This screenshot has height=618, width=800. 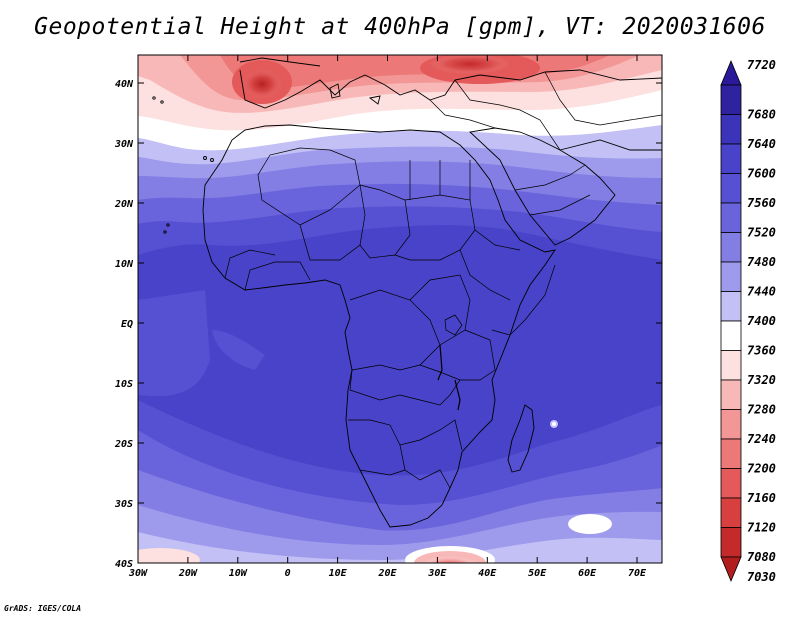 I want to click on lon-label: 10E, so click(x=338, y=573).